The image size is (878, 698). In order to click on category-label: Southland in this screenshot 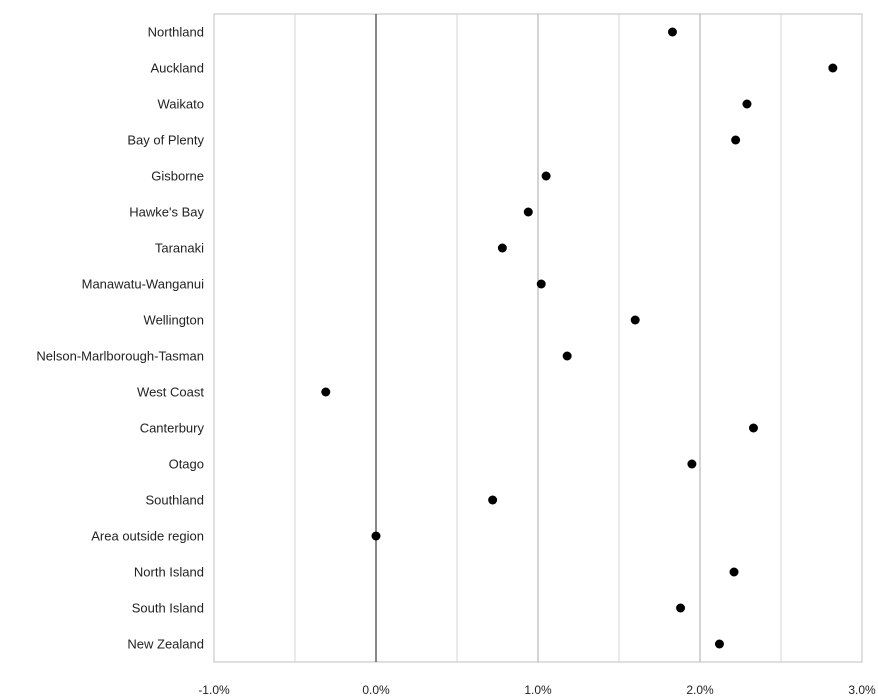, I will do `click(174, 500)`.